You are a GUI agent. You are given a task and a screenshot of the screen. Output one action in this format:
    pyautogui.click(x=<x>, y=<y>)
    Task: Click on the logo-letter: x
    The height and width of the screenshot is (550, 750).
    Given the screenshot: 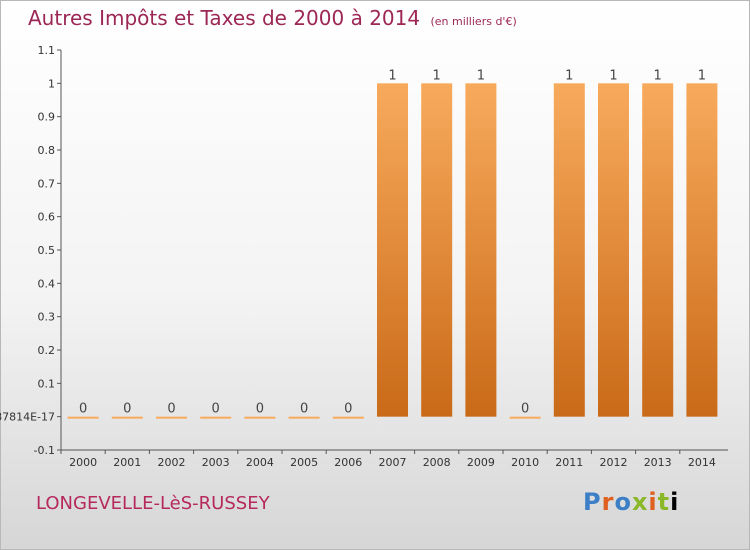 What is the action you would take?
    pyautogui.click(x=640, y=502)
    